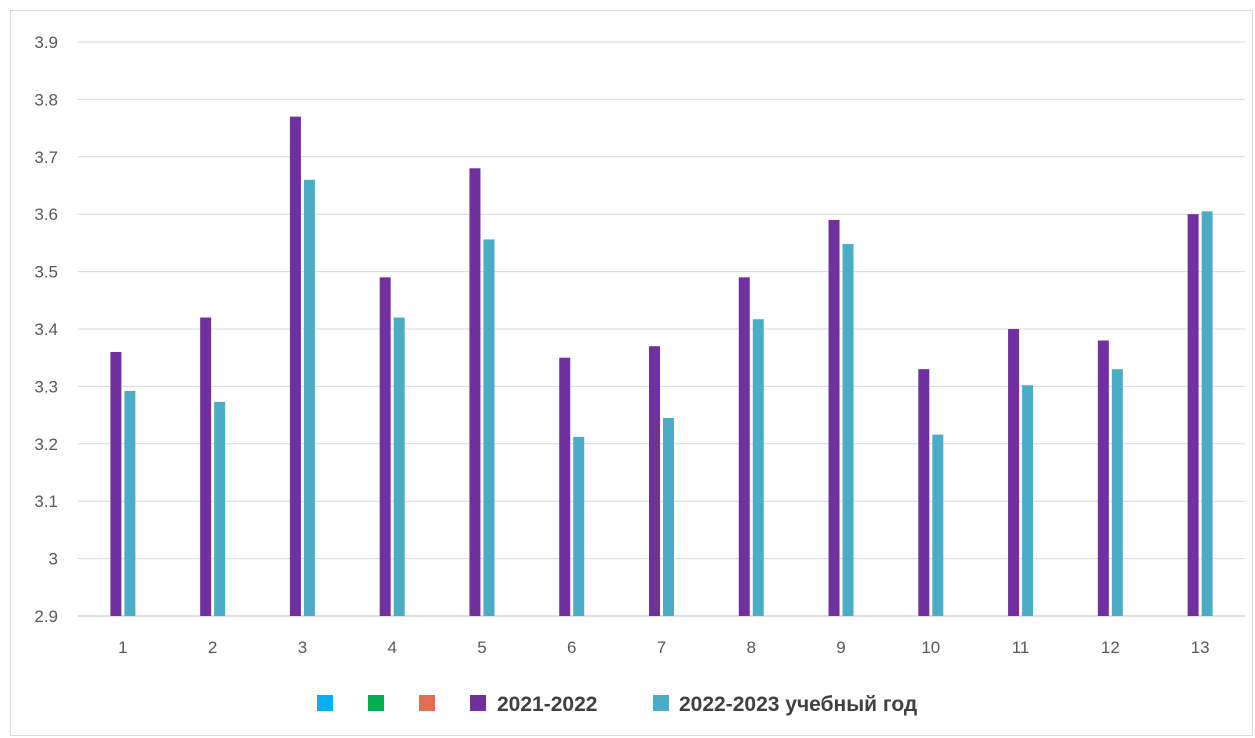 The width and height of the screenshot is (1255, 738). I want to click on y-tick-label: 3, so click(53, 559).